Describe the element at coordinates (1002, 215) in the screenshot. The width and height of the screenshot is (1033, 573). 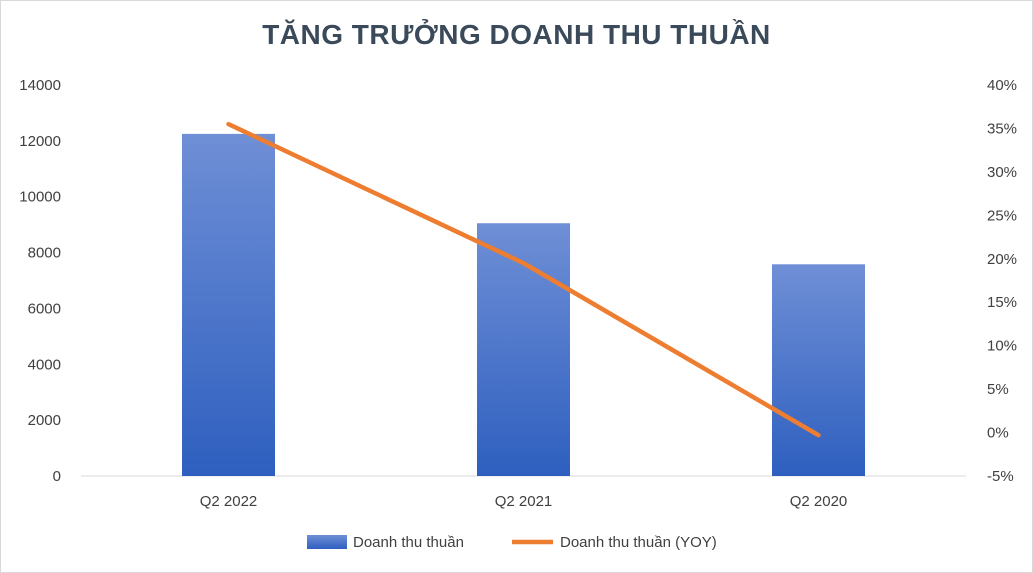
I see `right-axis-tick-label: 25%` at that location.